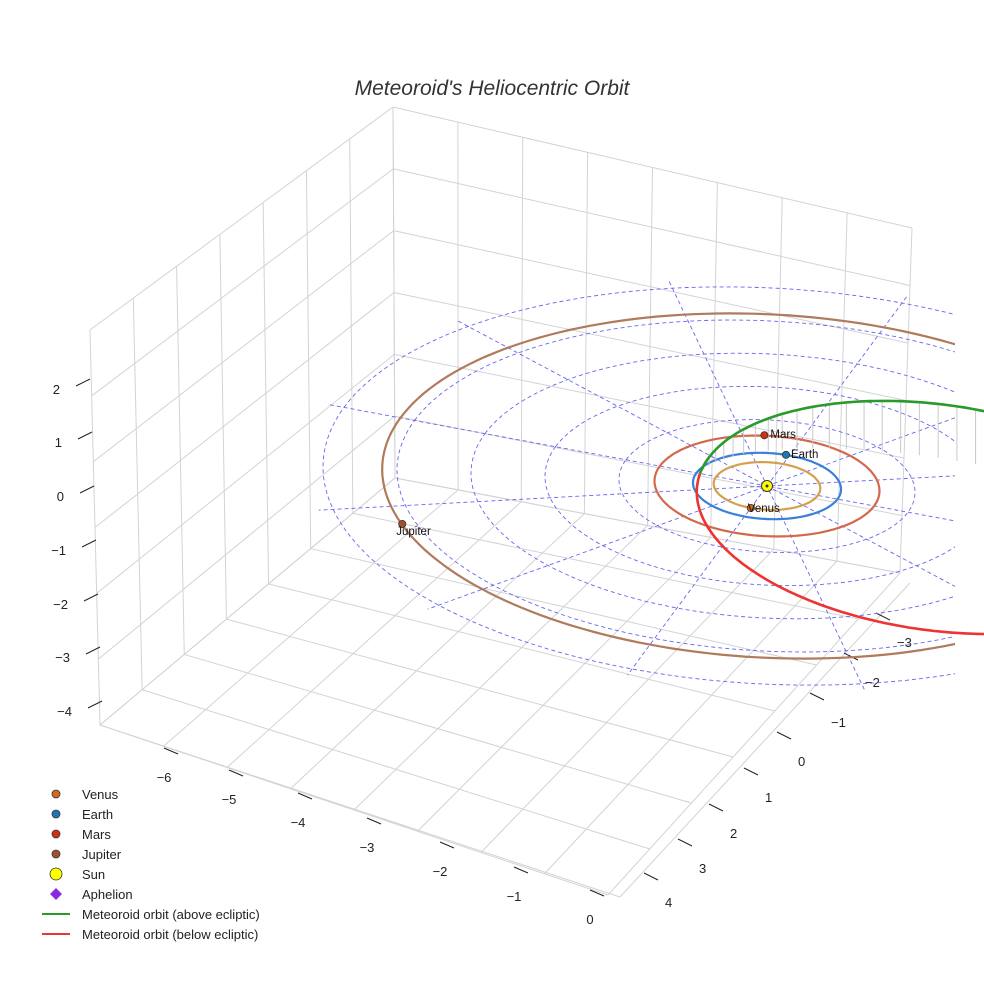 This screenshot has width=984, height=984. I want to click on x-tick-label: −5, so click(229, 799).